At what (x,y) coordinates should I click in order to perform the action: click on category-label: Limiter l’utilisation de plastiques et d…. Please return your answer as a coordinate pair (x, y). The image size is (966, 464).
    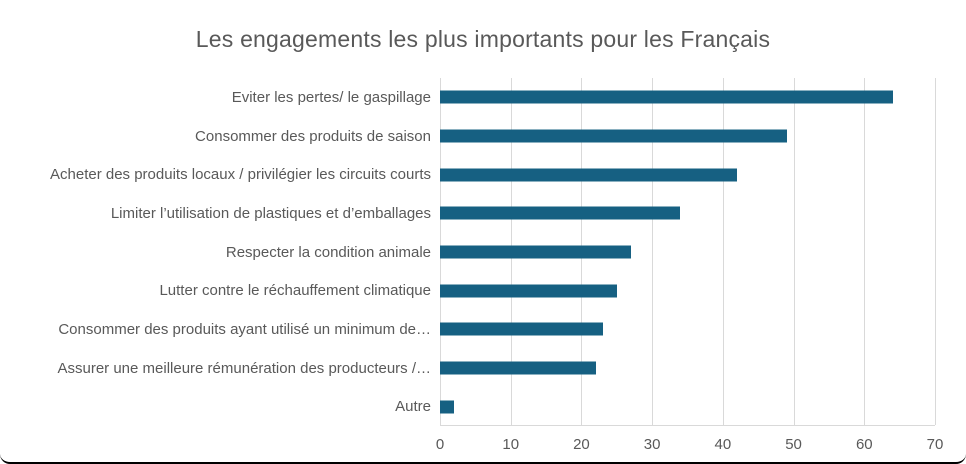
    Looking at the image, I should click on (270, 213).